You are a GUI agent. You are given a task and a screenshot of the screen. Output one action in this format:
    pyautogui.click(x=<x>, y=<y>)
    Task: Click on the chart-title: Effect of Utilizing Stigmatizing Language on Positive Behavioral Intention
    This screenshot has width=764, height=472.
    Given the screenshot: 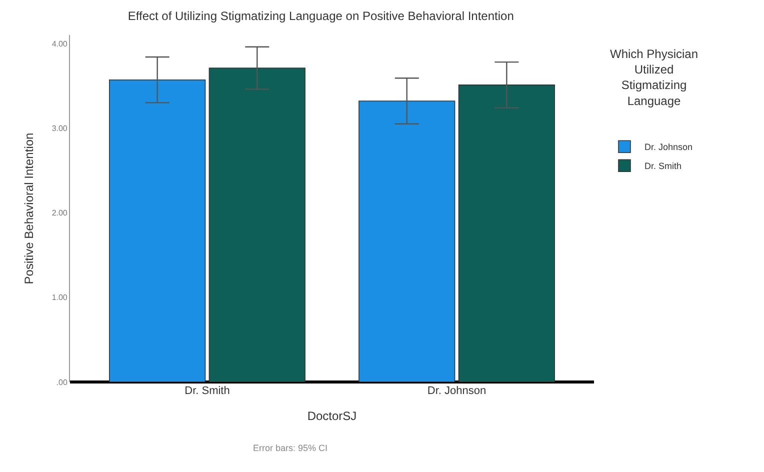 What is the action you would take?
    pyautogui.click(x=321, y=16)
    